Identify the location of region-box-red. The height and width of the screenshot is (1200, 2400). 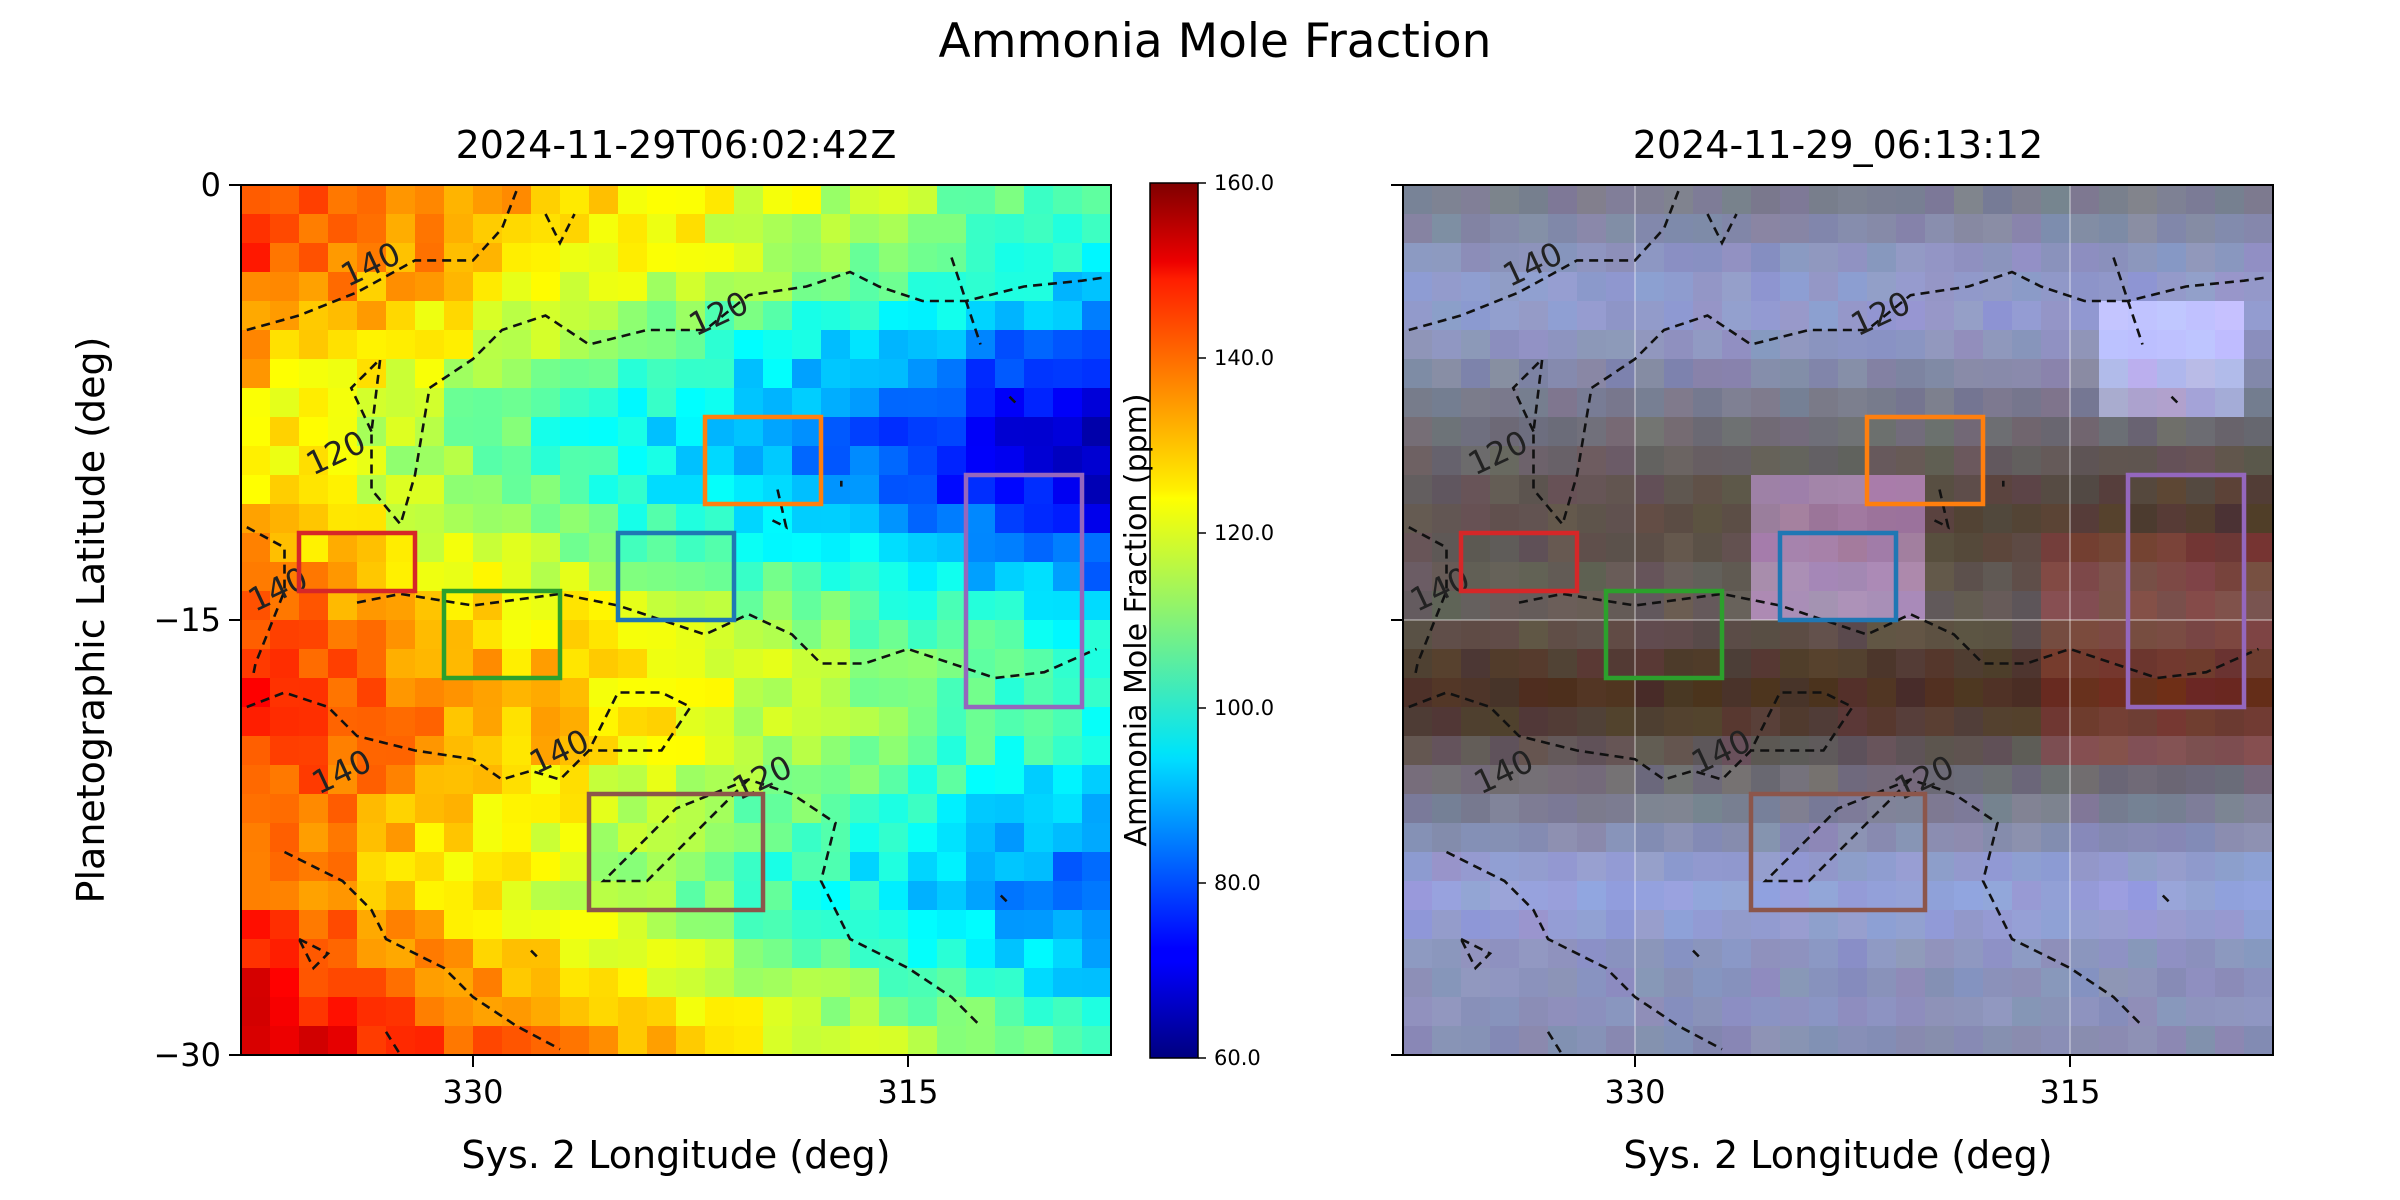
(1519, 562).